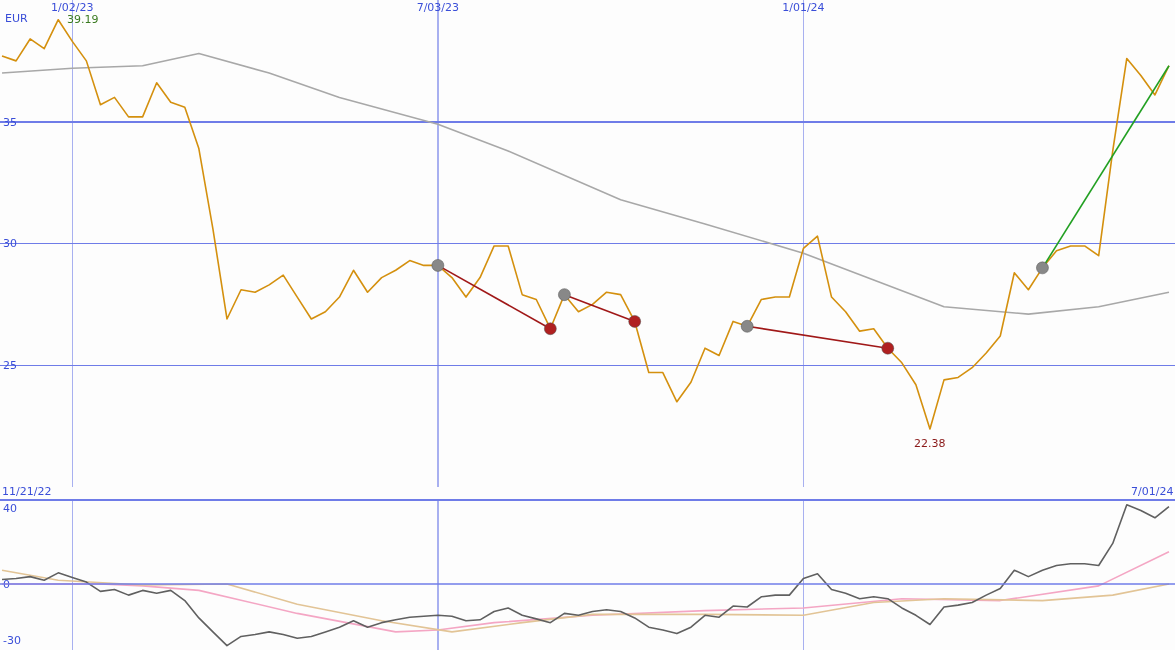 The height and width of the screenshot is (650, 1175). Describe the element at coordinates (438, 7) in the screenshot. I see `x-tick-label: 7/03/23` at that location.